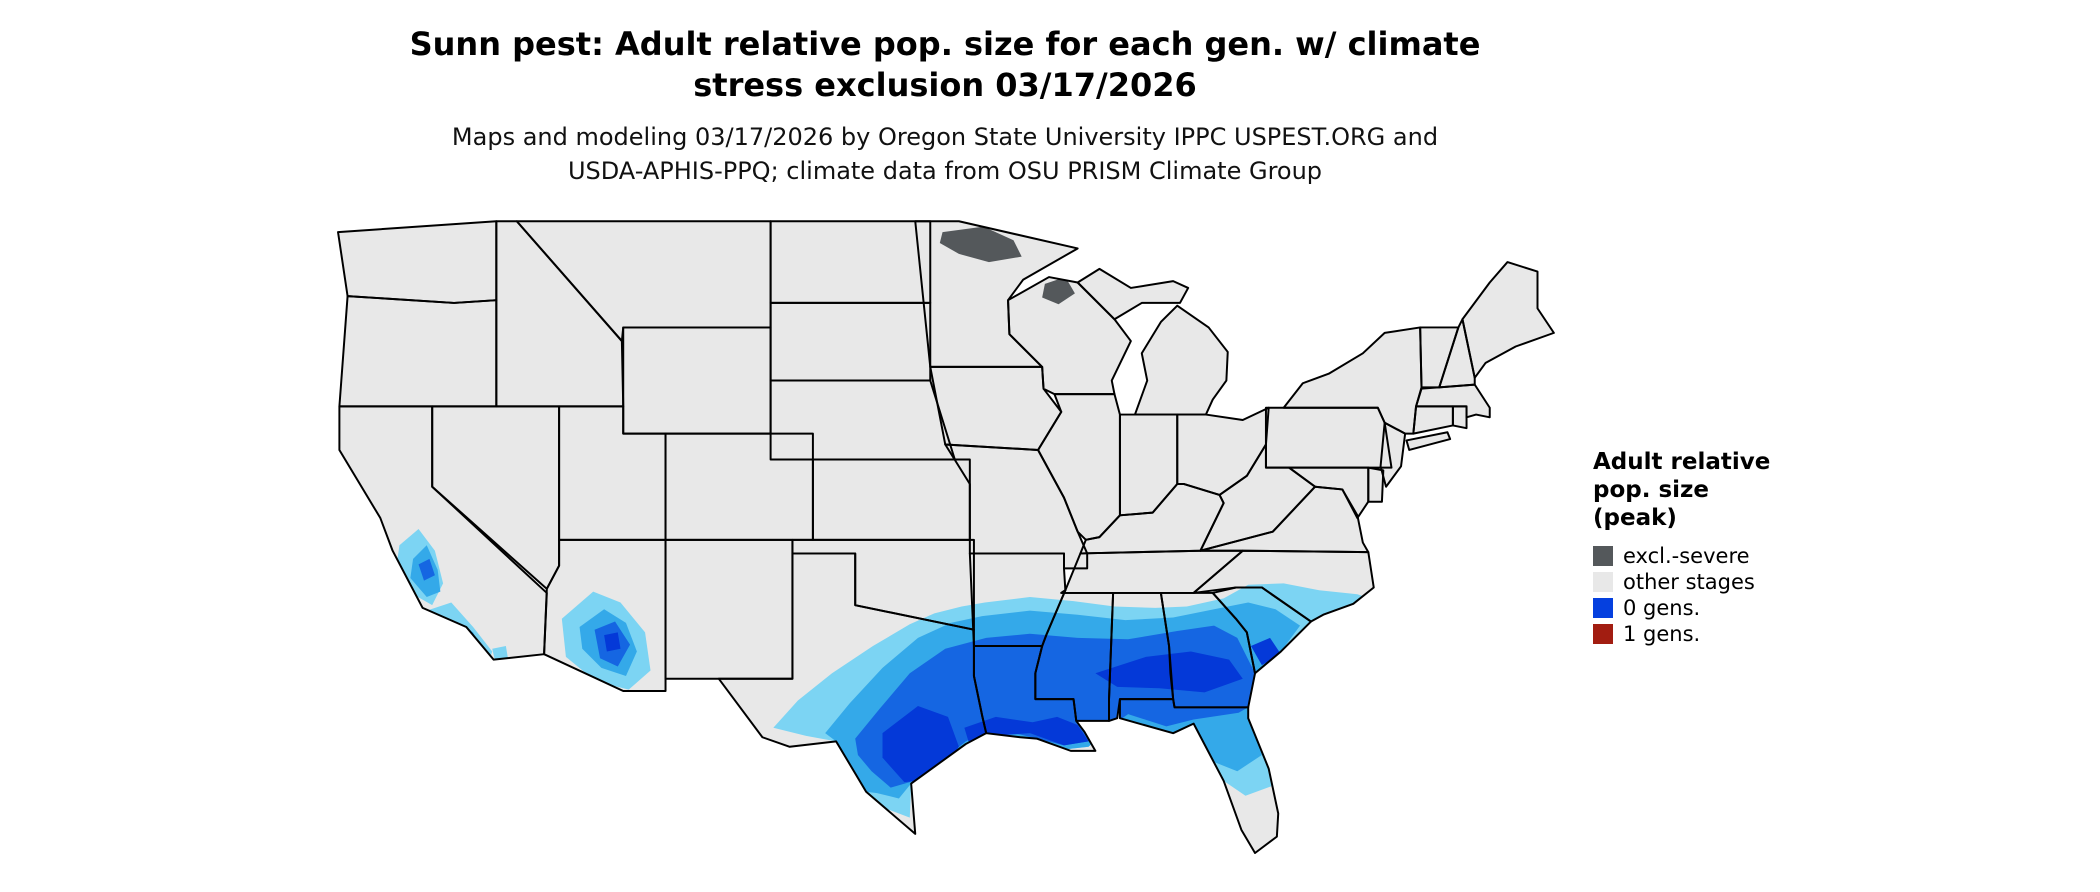 The image size is (2100, 892). Describe the element at coordinates (1662, 634) in the screenshot. I see `legend-label-1-gens: 1 gens.` at that location.